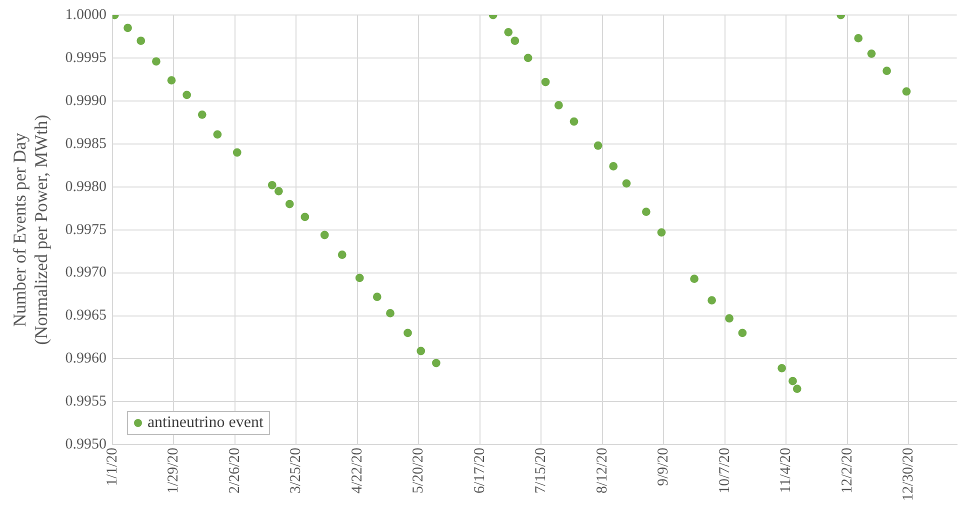 The image size is (961, 508). I want to click on y-tick-label: 0.9985, so click(85, 144).